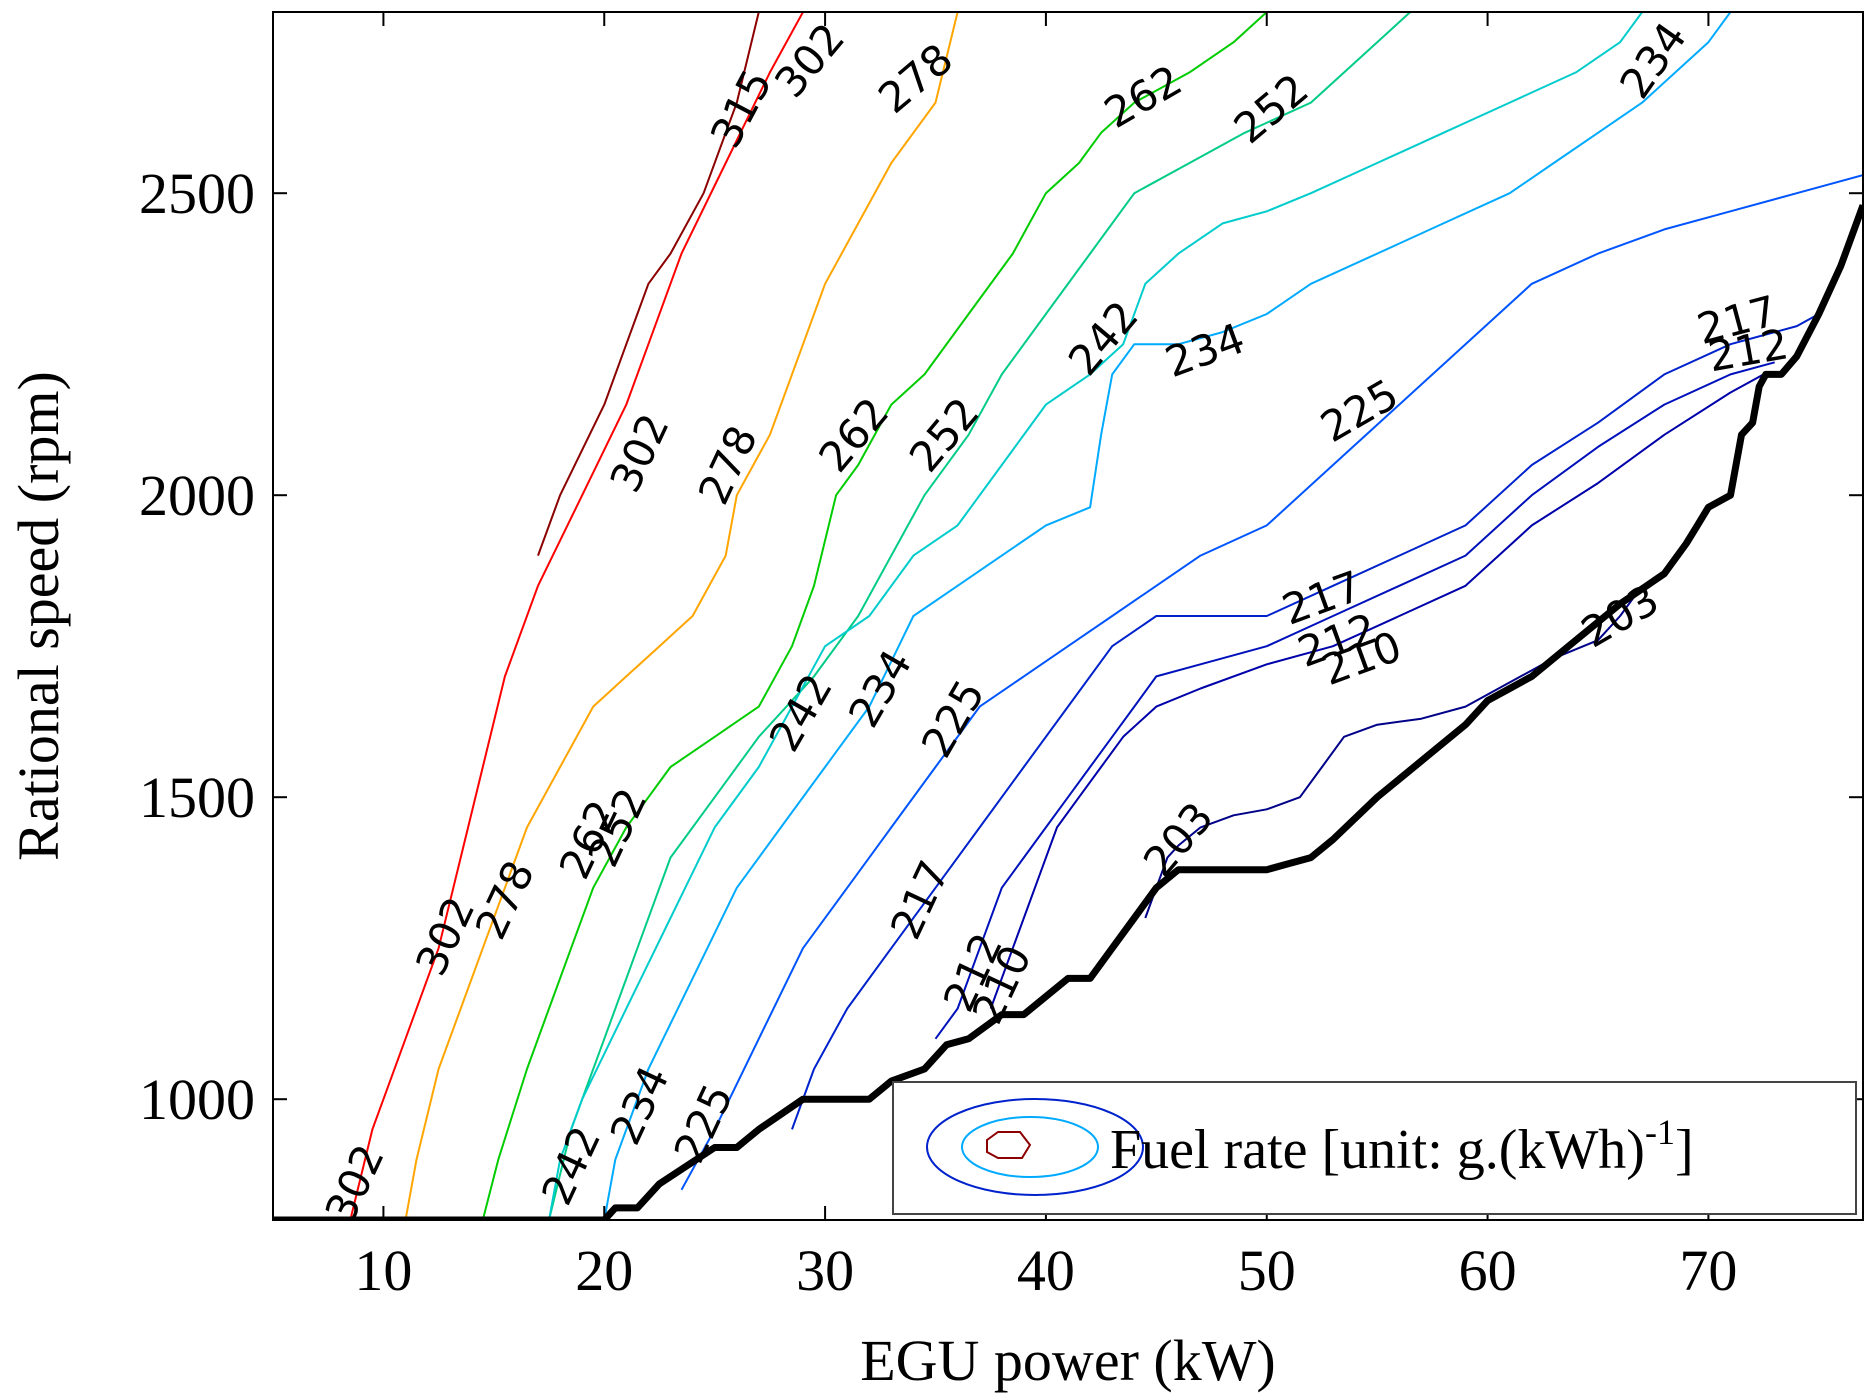 The height and width of the screenshot is (1397, 1873). I want to click on legend: Fuel rate [unit: g.(kWh)-1], so click(1374, 1148).